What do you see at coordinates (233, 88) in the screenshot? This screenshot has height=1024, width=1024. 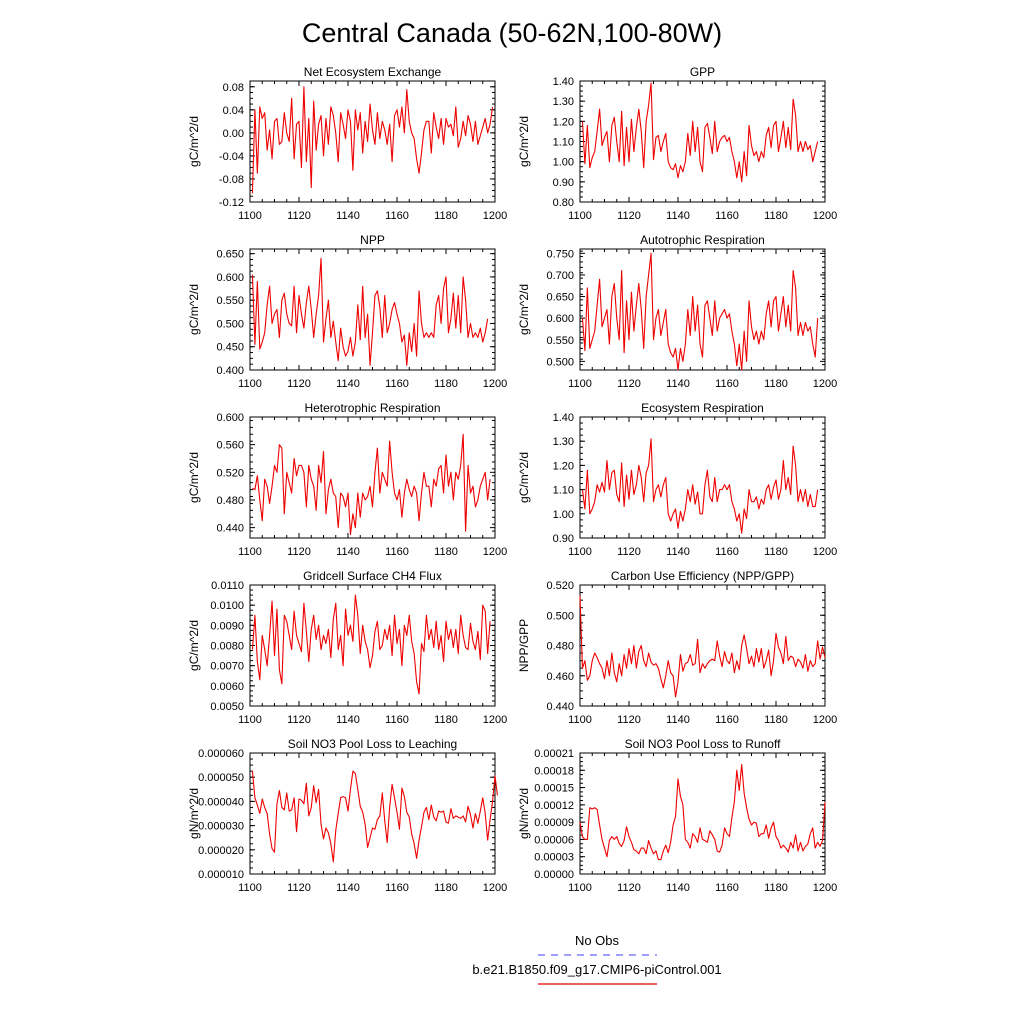 I see `y-tick-label: 0.08` at bounding box center [233, 88].